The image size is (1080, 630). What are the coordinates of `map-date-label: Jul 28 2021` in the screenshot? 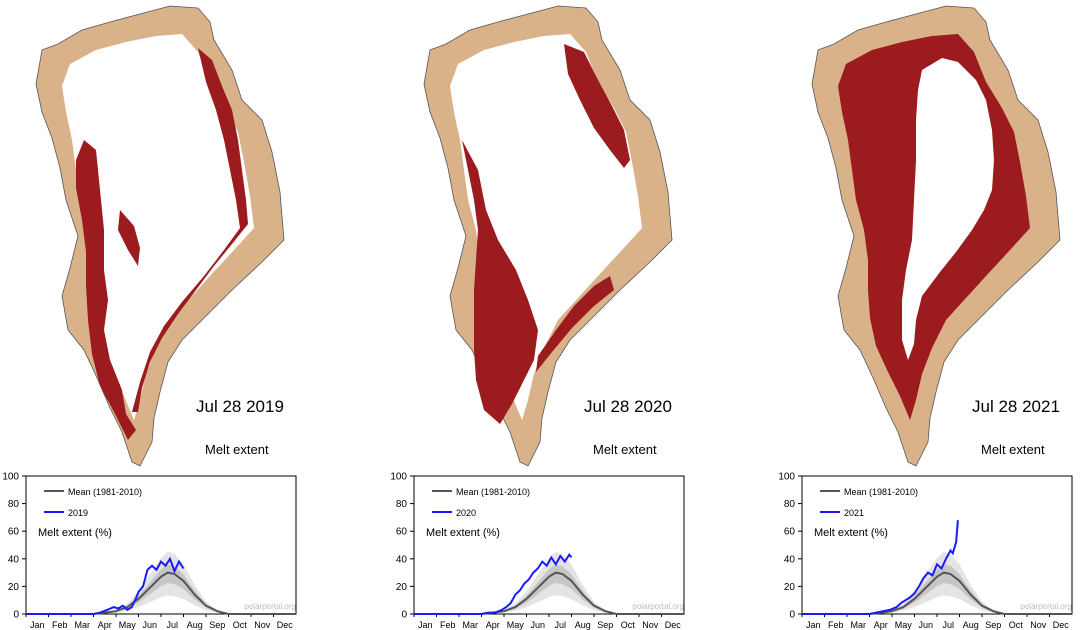 It's located at (1016, 406).